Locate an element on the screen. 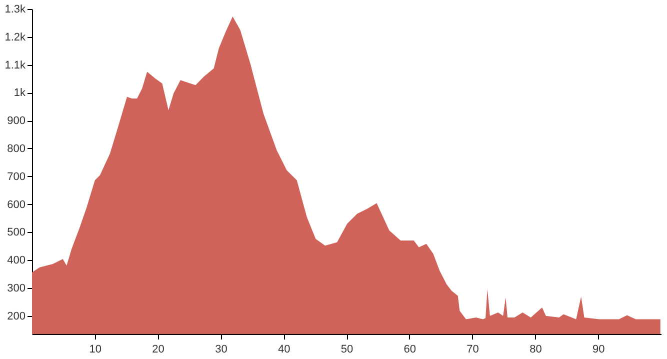 The height and width of the screenshot is (359, 667). y-tick-label: 1k is located at coordinates (20, 93).